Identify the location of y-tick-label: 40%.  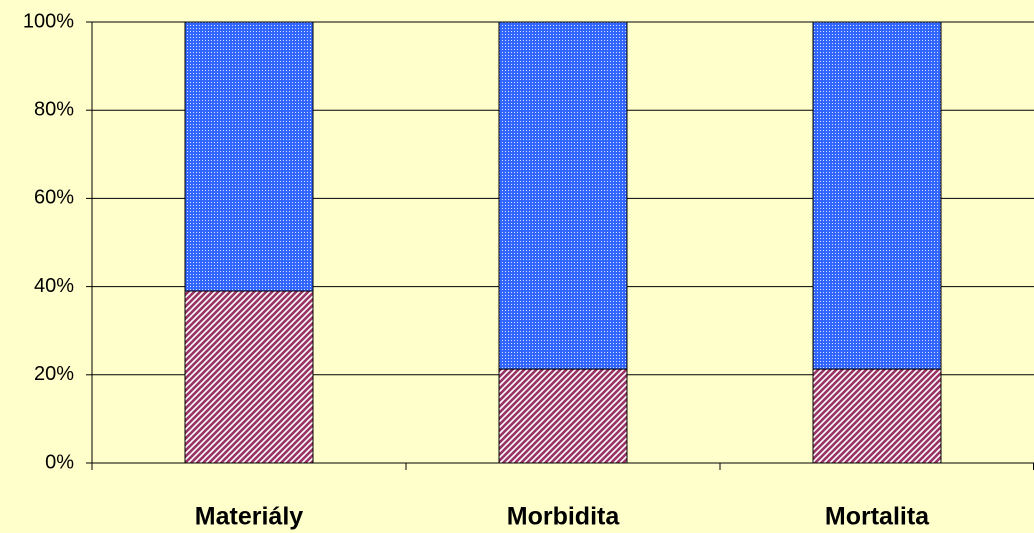
(54, 286).